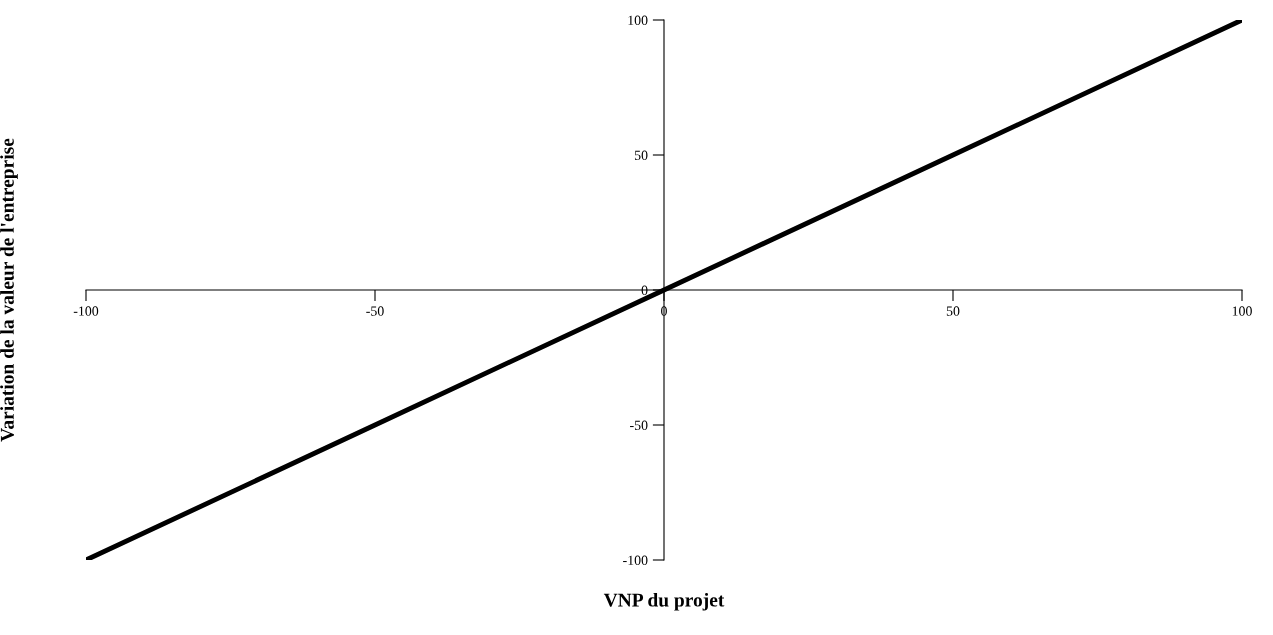 This screenshot has height=635, width=1273. I want to click on y-tick-label: 100, so click(638, 20).